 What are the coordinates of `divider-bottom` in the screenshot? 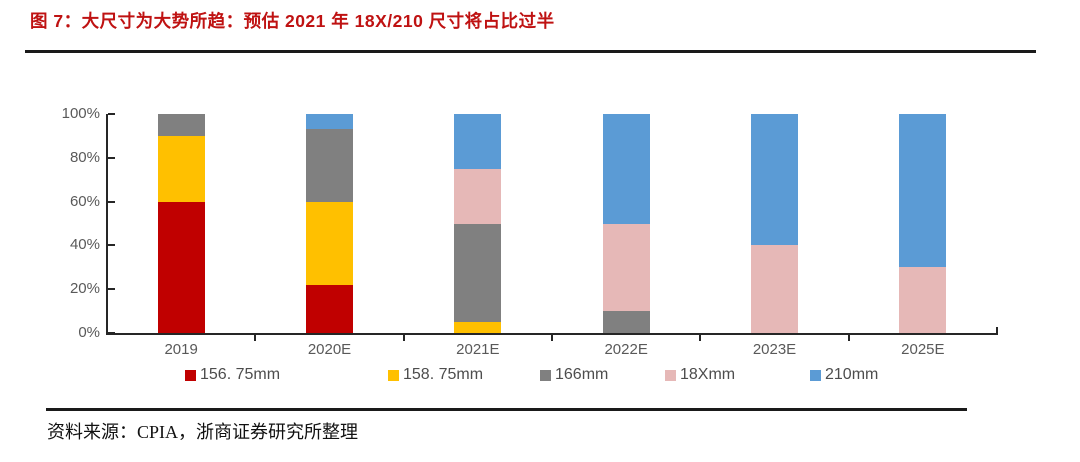 It's located at (506, 409).